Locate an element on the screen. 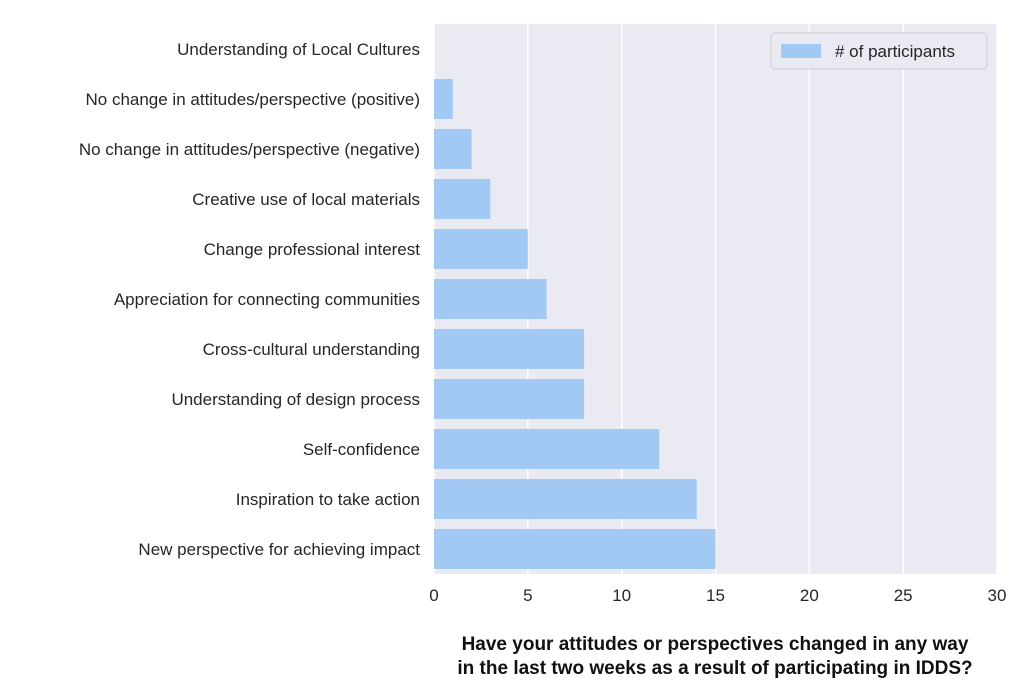 This screenshot has width=1024, height=692. x-tick-label: 15 is located at coordinates (715, 595).